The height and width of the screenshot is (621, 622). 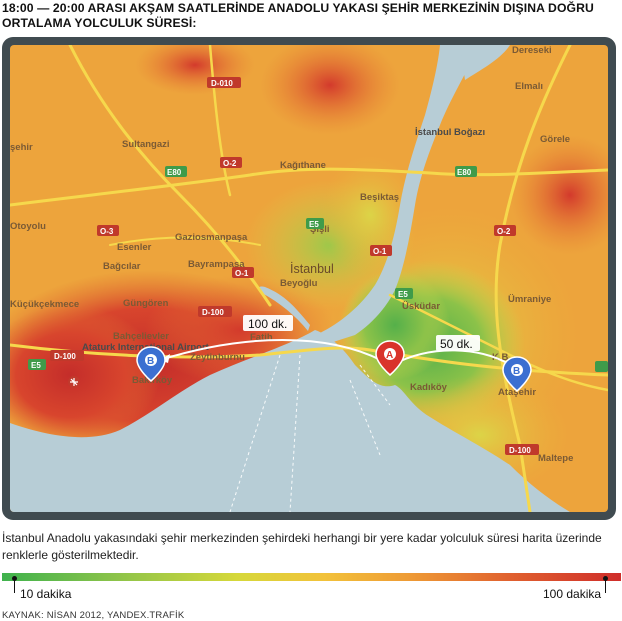 What do you see at coordinates (134, 247) in the screenshot?
I see `place-esenler: Esenler` at bounding box center [134, 247].